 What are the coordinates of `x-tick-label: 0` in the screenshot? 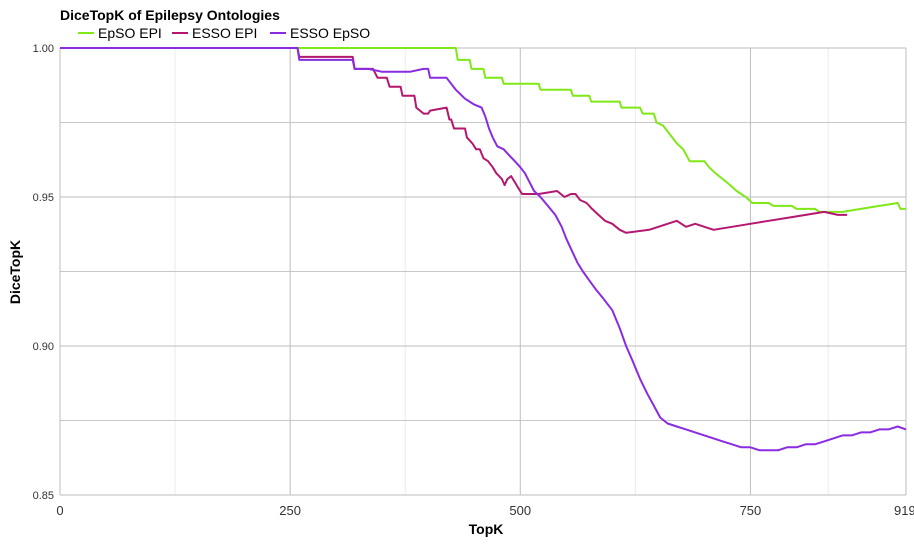 It's located at (59, 510).